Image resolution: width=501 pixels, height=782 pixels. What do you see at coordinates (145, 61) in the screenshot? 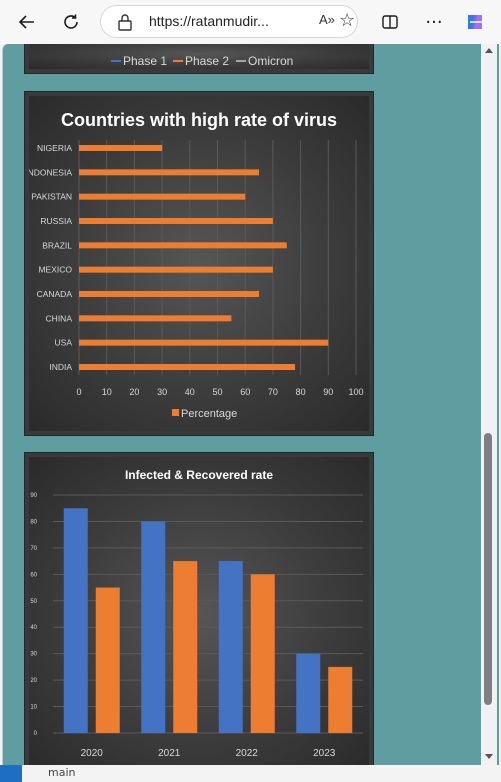
I see `legend-label: Phase 1` at bounding box center [145, 61].